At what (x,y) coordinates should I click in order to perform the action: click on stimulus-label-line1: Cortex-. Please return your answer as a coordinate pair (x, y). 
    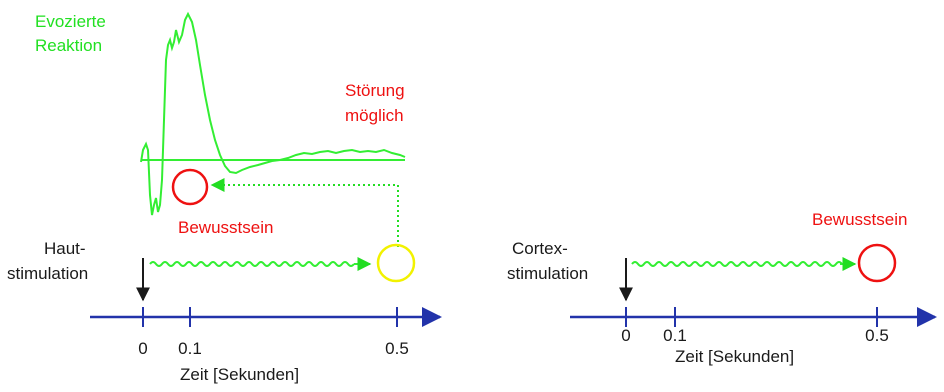
    Looking at the image, I should click on (540, 248).